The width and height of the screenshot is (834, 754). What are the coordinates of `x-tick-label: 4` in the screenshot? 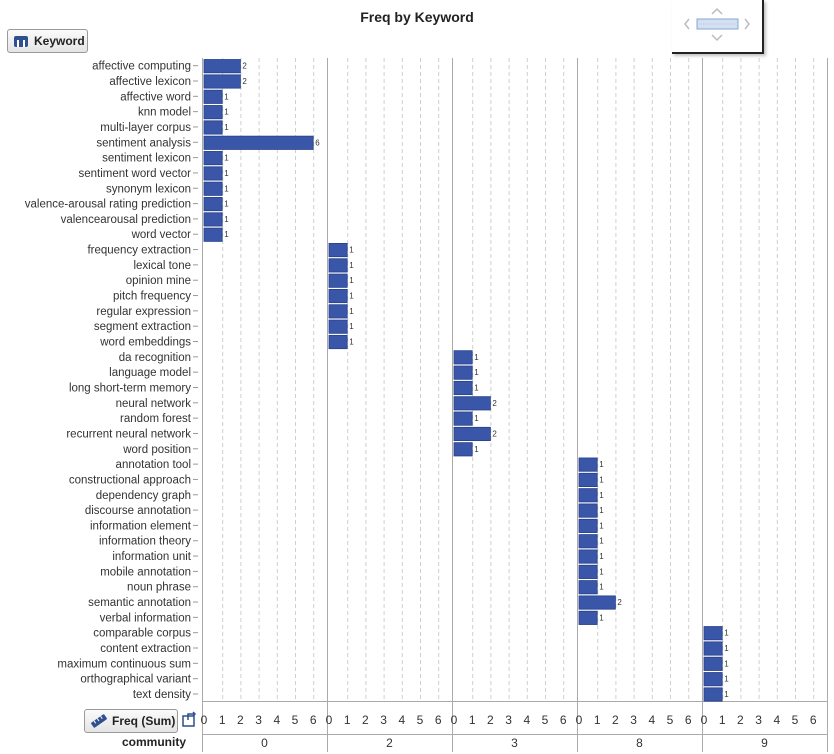 It's located at (776, 720).